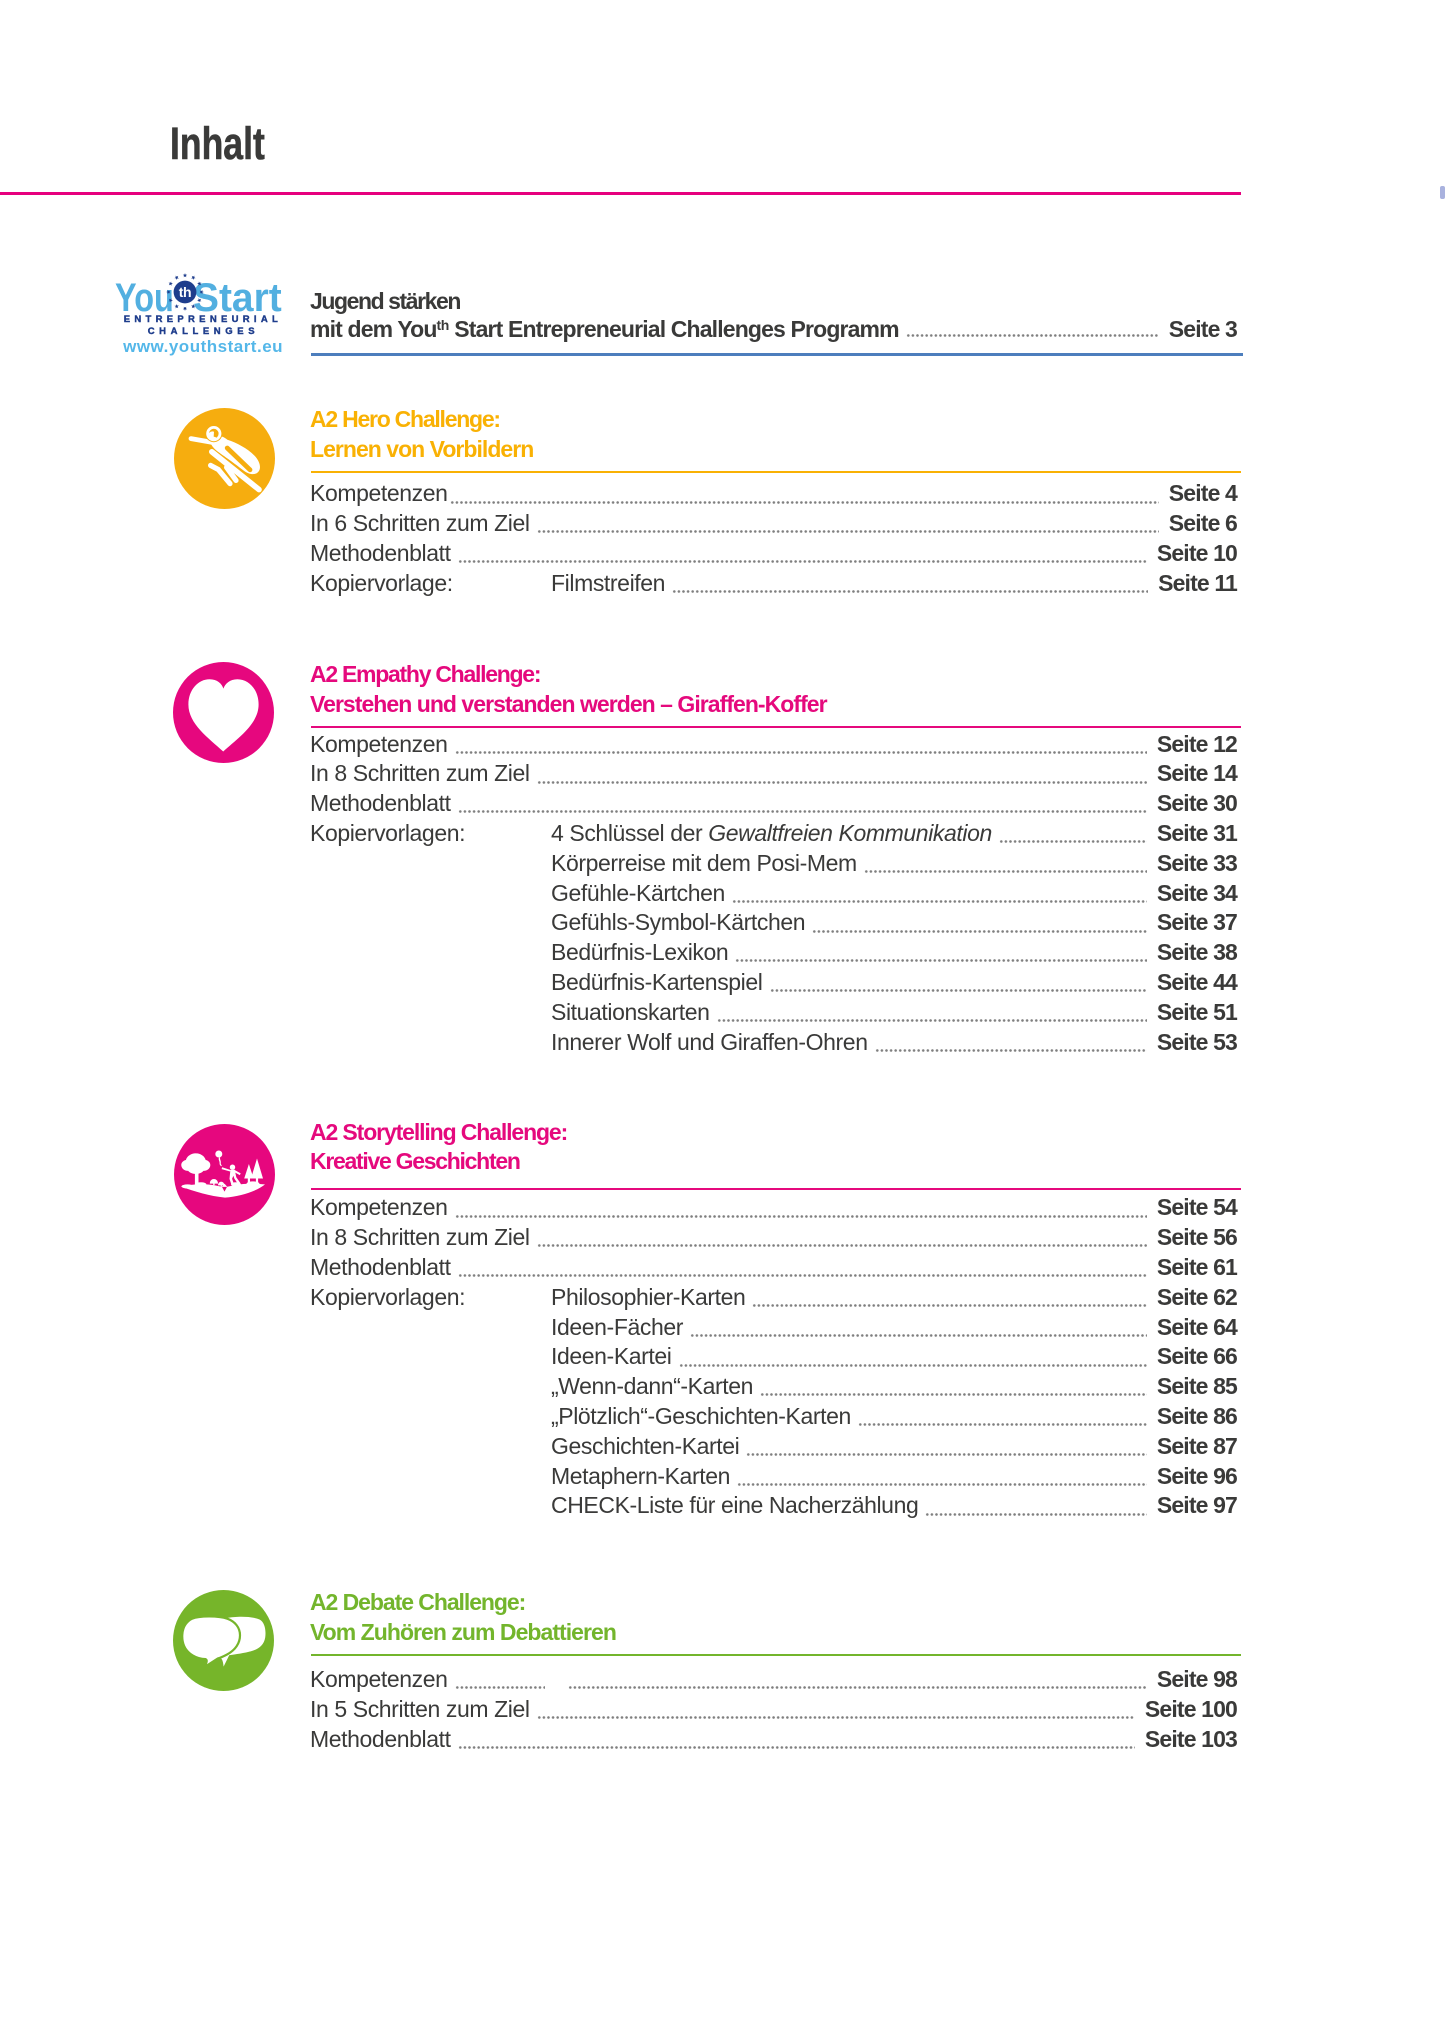 The height and width of the screenshot is (2043, 1445). Describe the element at coordinates (185, 292) in the screenshot. I see `svg-text: th` at that location.